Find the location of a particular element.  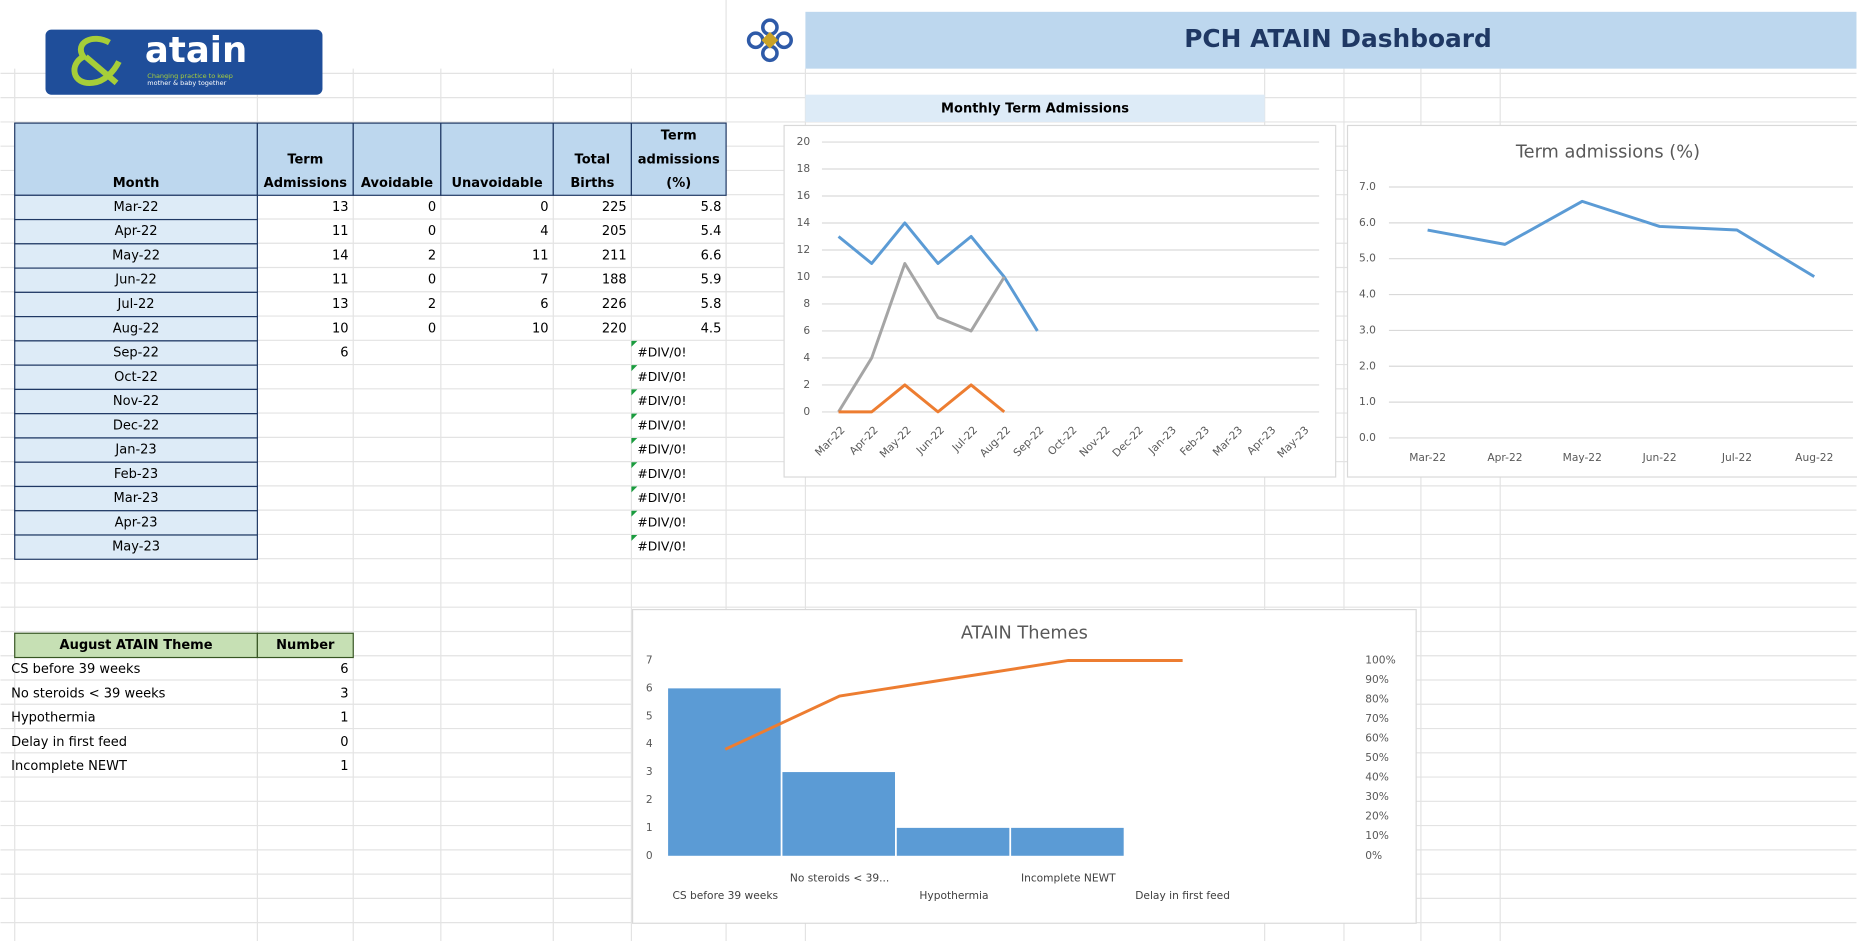

cell-value: 226 is located at coordinates (614, 304).